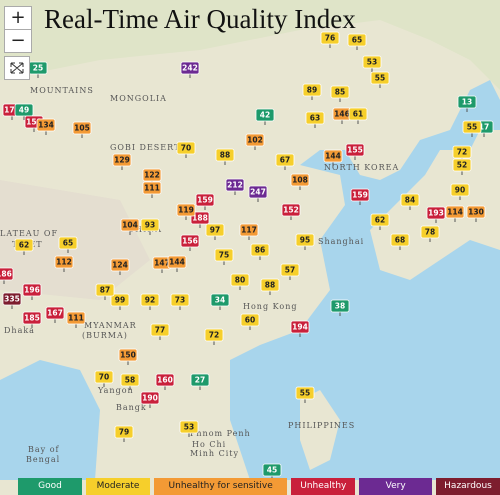 Image resolution: width=500 pixels, height=495 pixels. What do you see at coordinates (12, 110) in the screenshot?
I see `marker-value: 175` at bounding box center [12, 110].